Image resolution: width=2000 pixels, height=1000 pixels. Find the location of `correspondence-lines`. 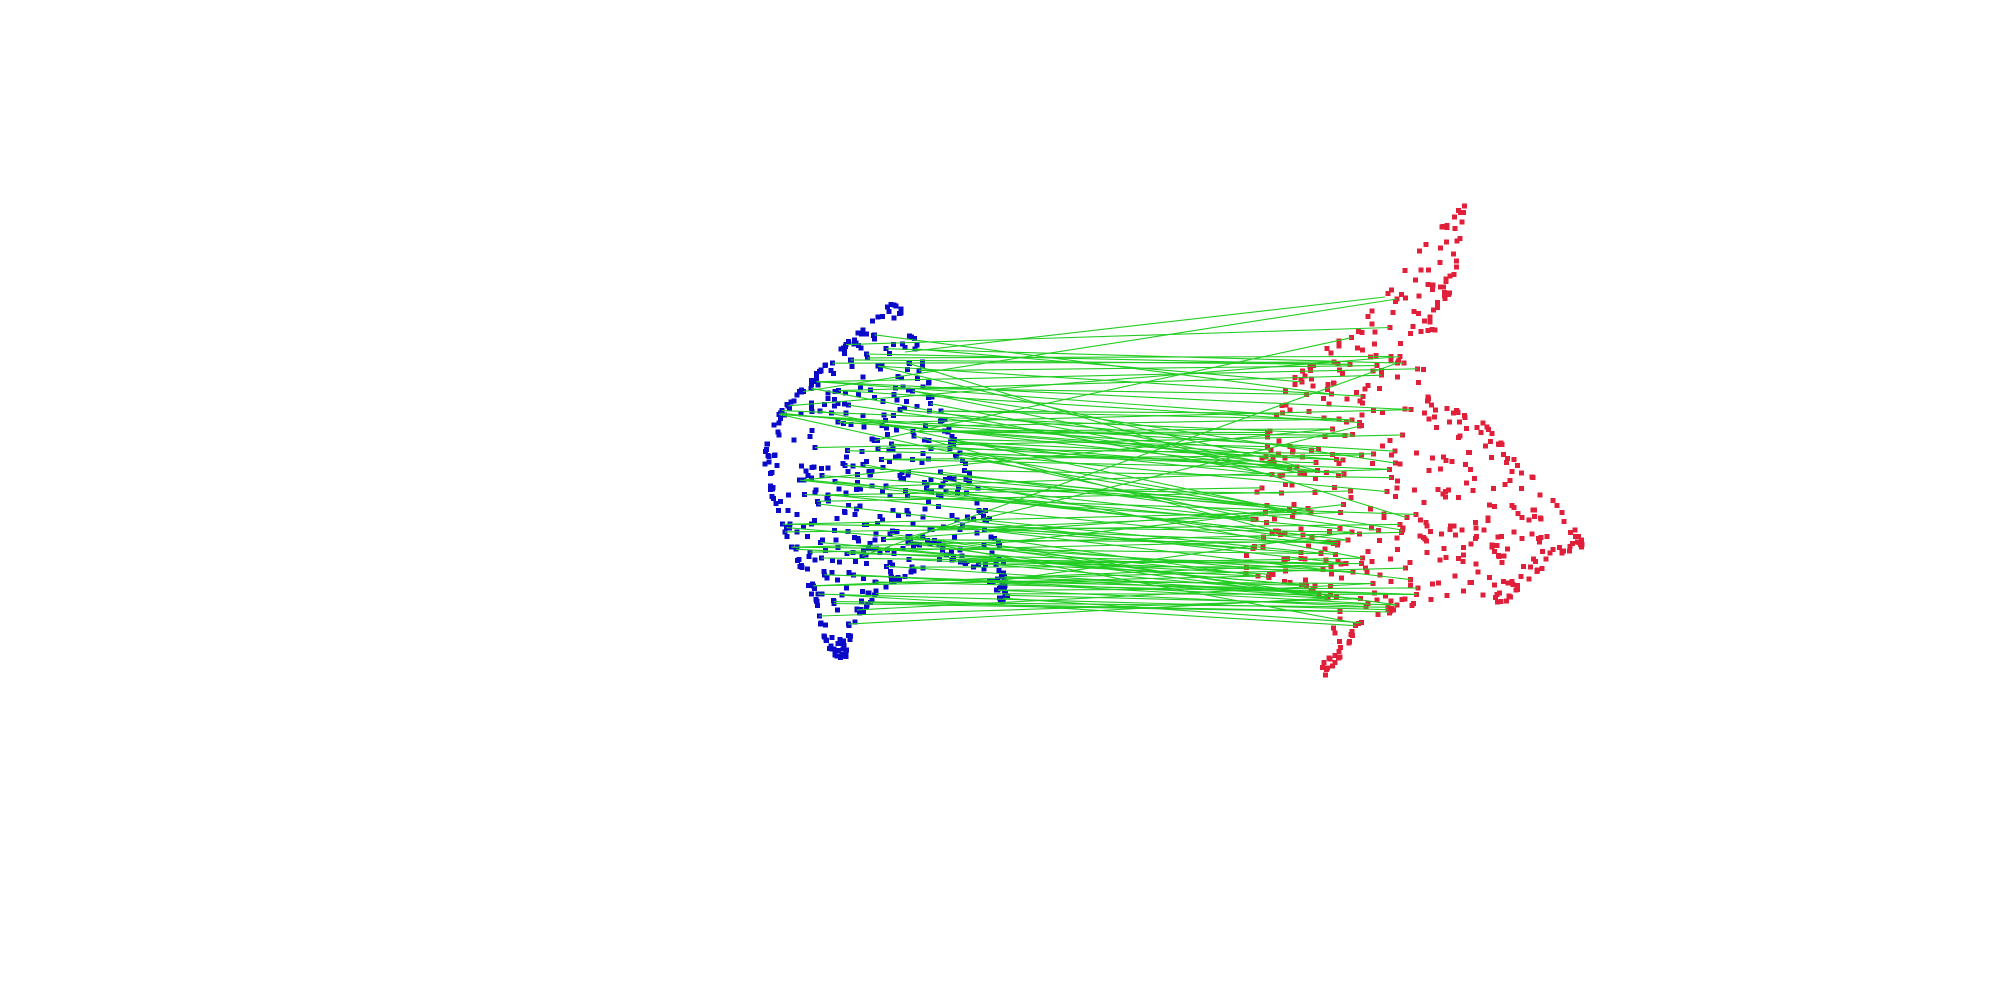

correspondence-lines is located at coordinates (1098, 461).